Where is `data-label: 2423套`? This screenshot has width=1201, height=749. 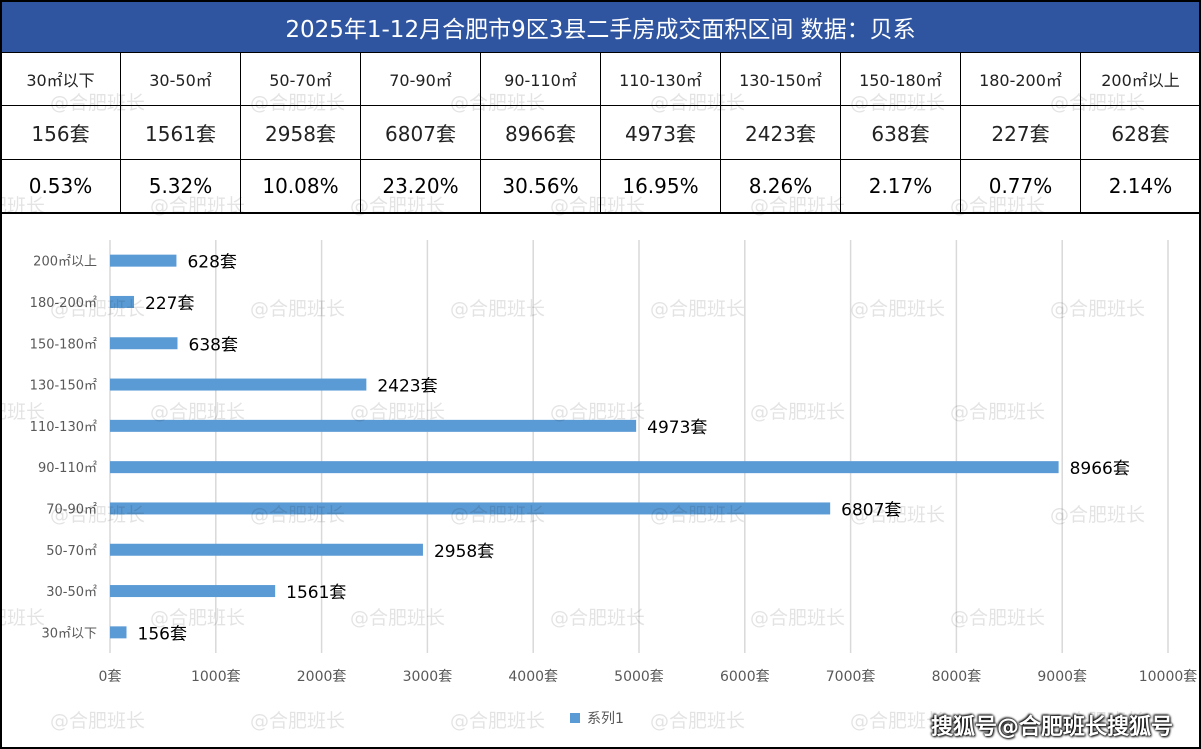
data-label: 2423套 is located at coordinates (407, 387).